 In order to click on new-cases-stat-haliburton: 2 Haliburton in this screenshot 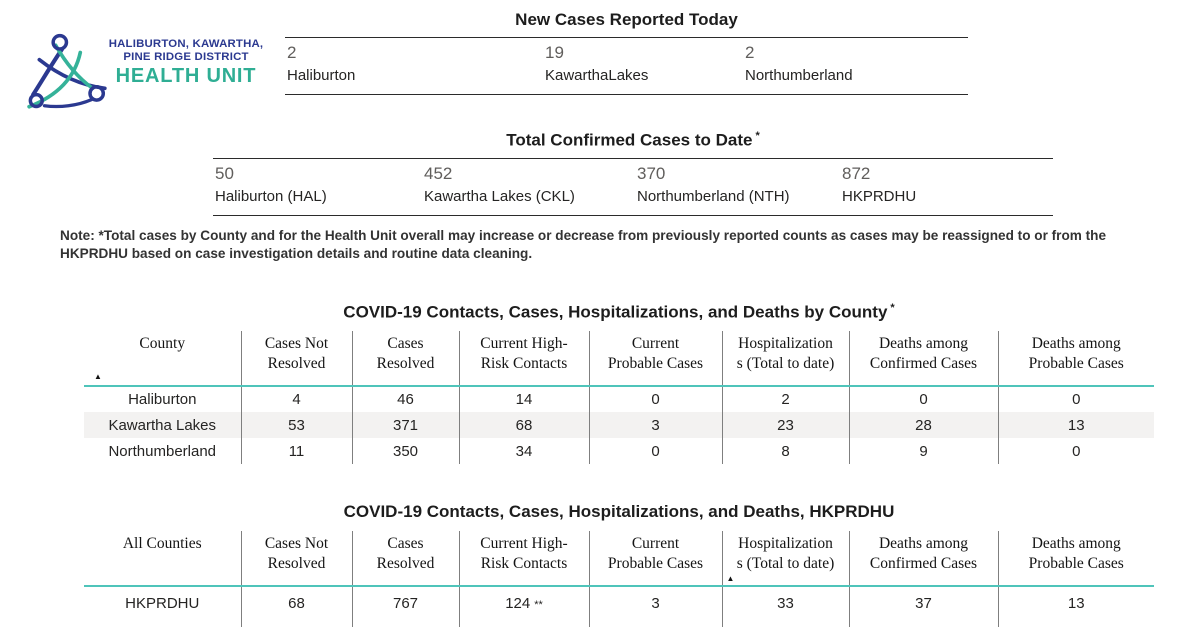, I will do `click(321, 64)`.